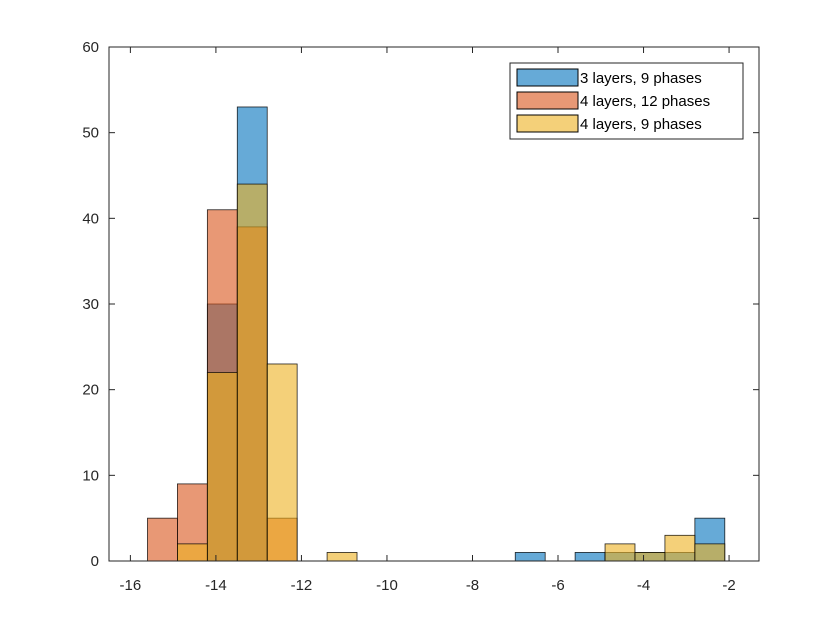  Describe the element at coordinates (641, 124) in the screenshot. I see `legend-label-3: 4 layers, 9 phases` at that location.